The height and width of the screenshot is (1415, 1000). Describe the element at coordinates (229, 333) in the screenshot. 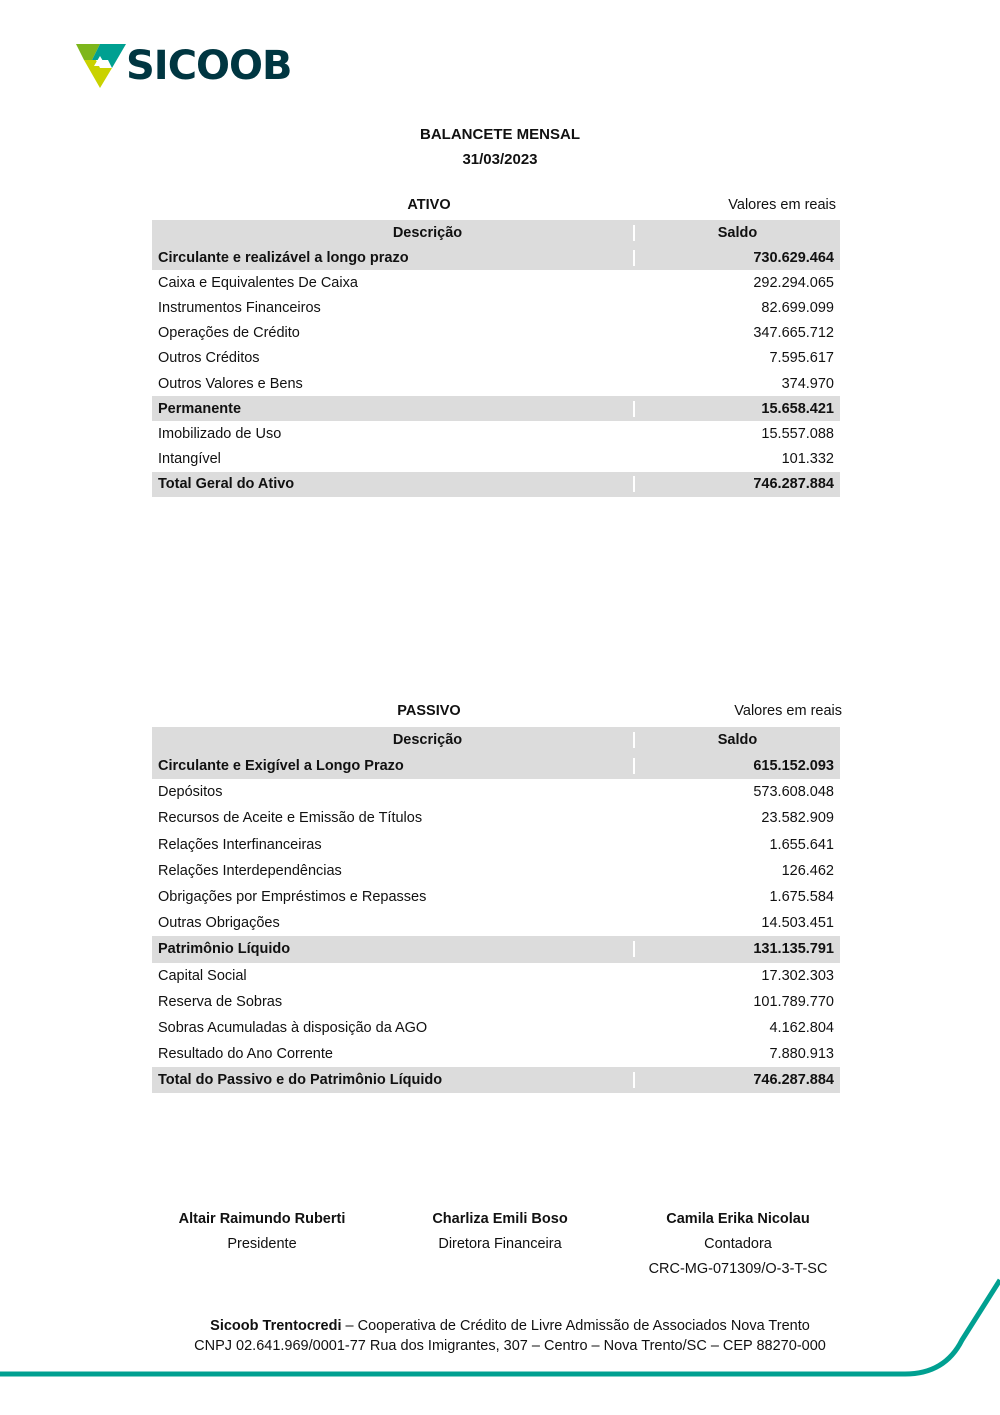

I see `row-description: Operações de Crédito` at that location.